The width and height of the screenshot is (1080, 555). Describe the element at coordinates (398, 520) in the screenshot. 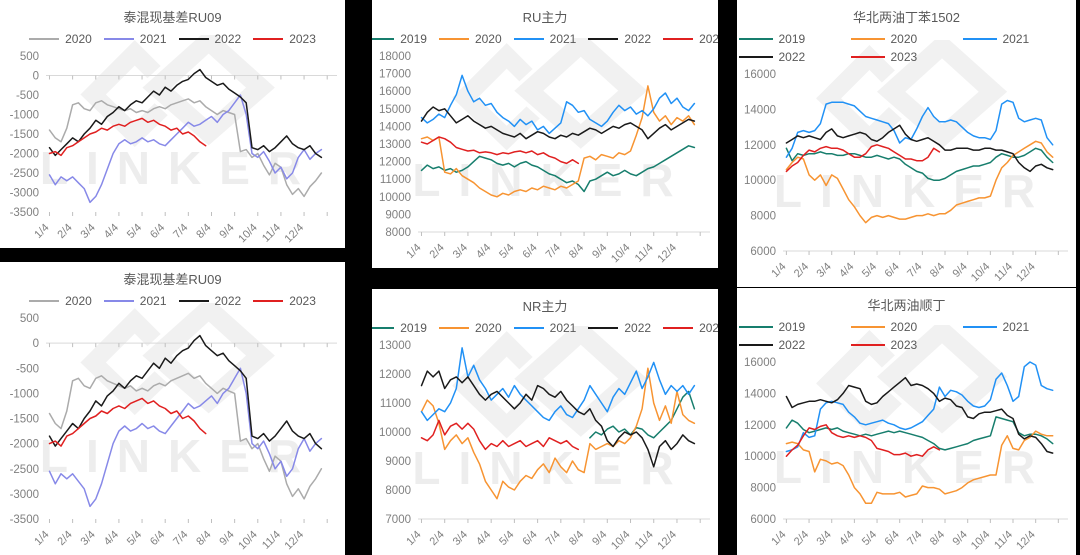

I see `y-axis-label: 7000` at that location.